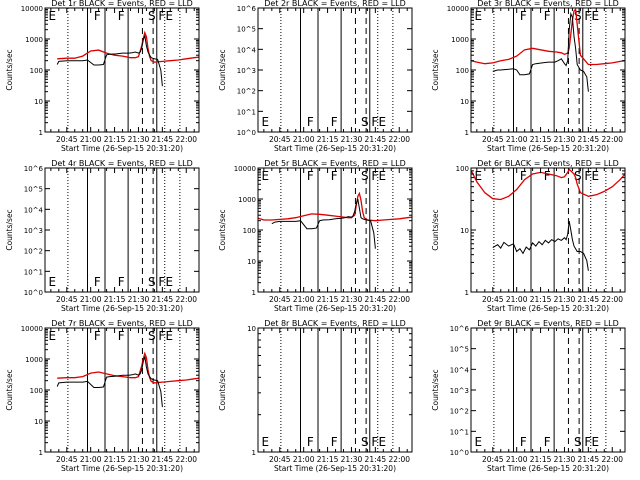 The height and width of the screenshot is (480, 640). I want to click on y-tick-label: 10000, so click(245, 169).